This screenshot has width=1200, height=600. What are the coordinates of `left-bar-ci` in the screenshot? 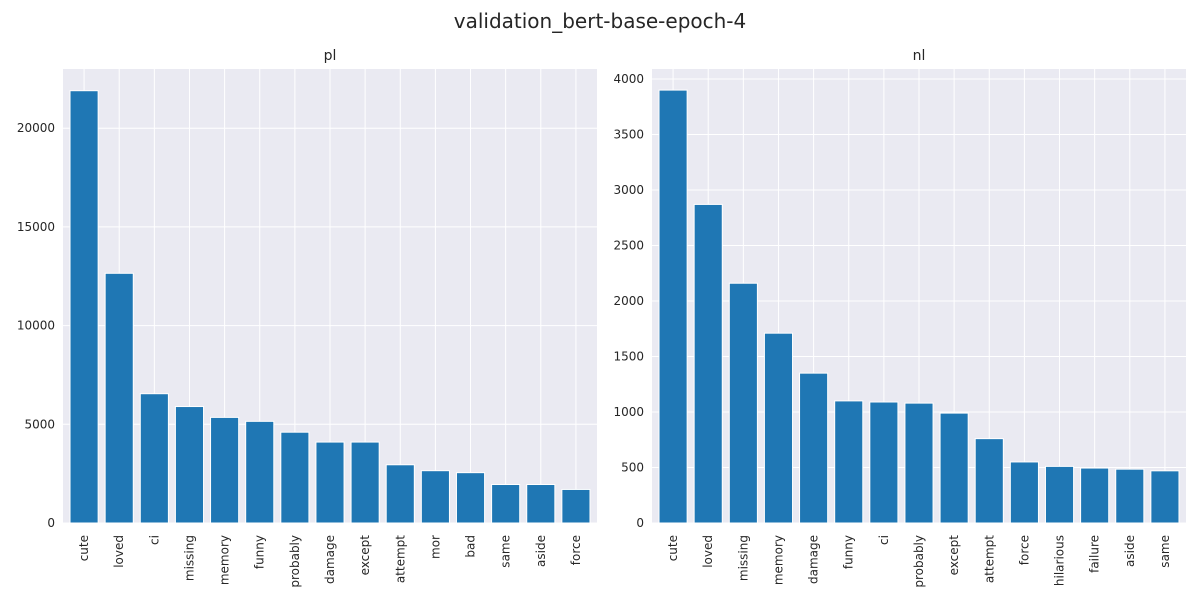 It's located at (154, 458).